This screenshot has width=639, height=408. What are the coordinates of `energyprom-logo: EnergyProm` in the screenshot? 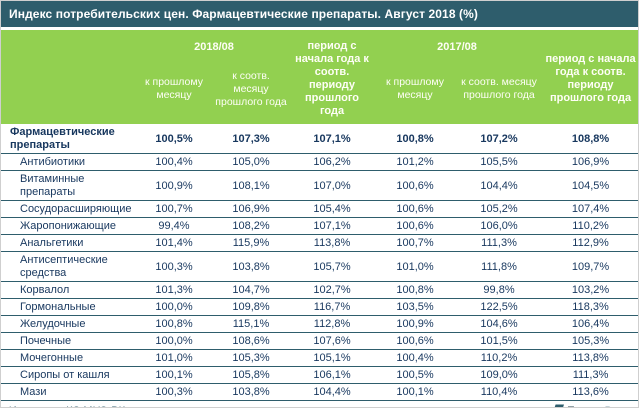 It's located at (590, 405).